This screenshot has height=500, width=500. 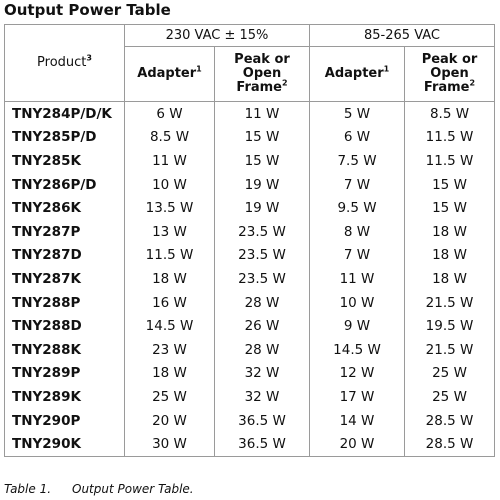 What do you see at coordinates (64, 302) in the screenshot?
I see `product-cell: TNY288P` at bounding box center [64, 302].